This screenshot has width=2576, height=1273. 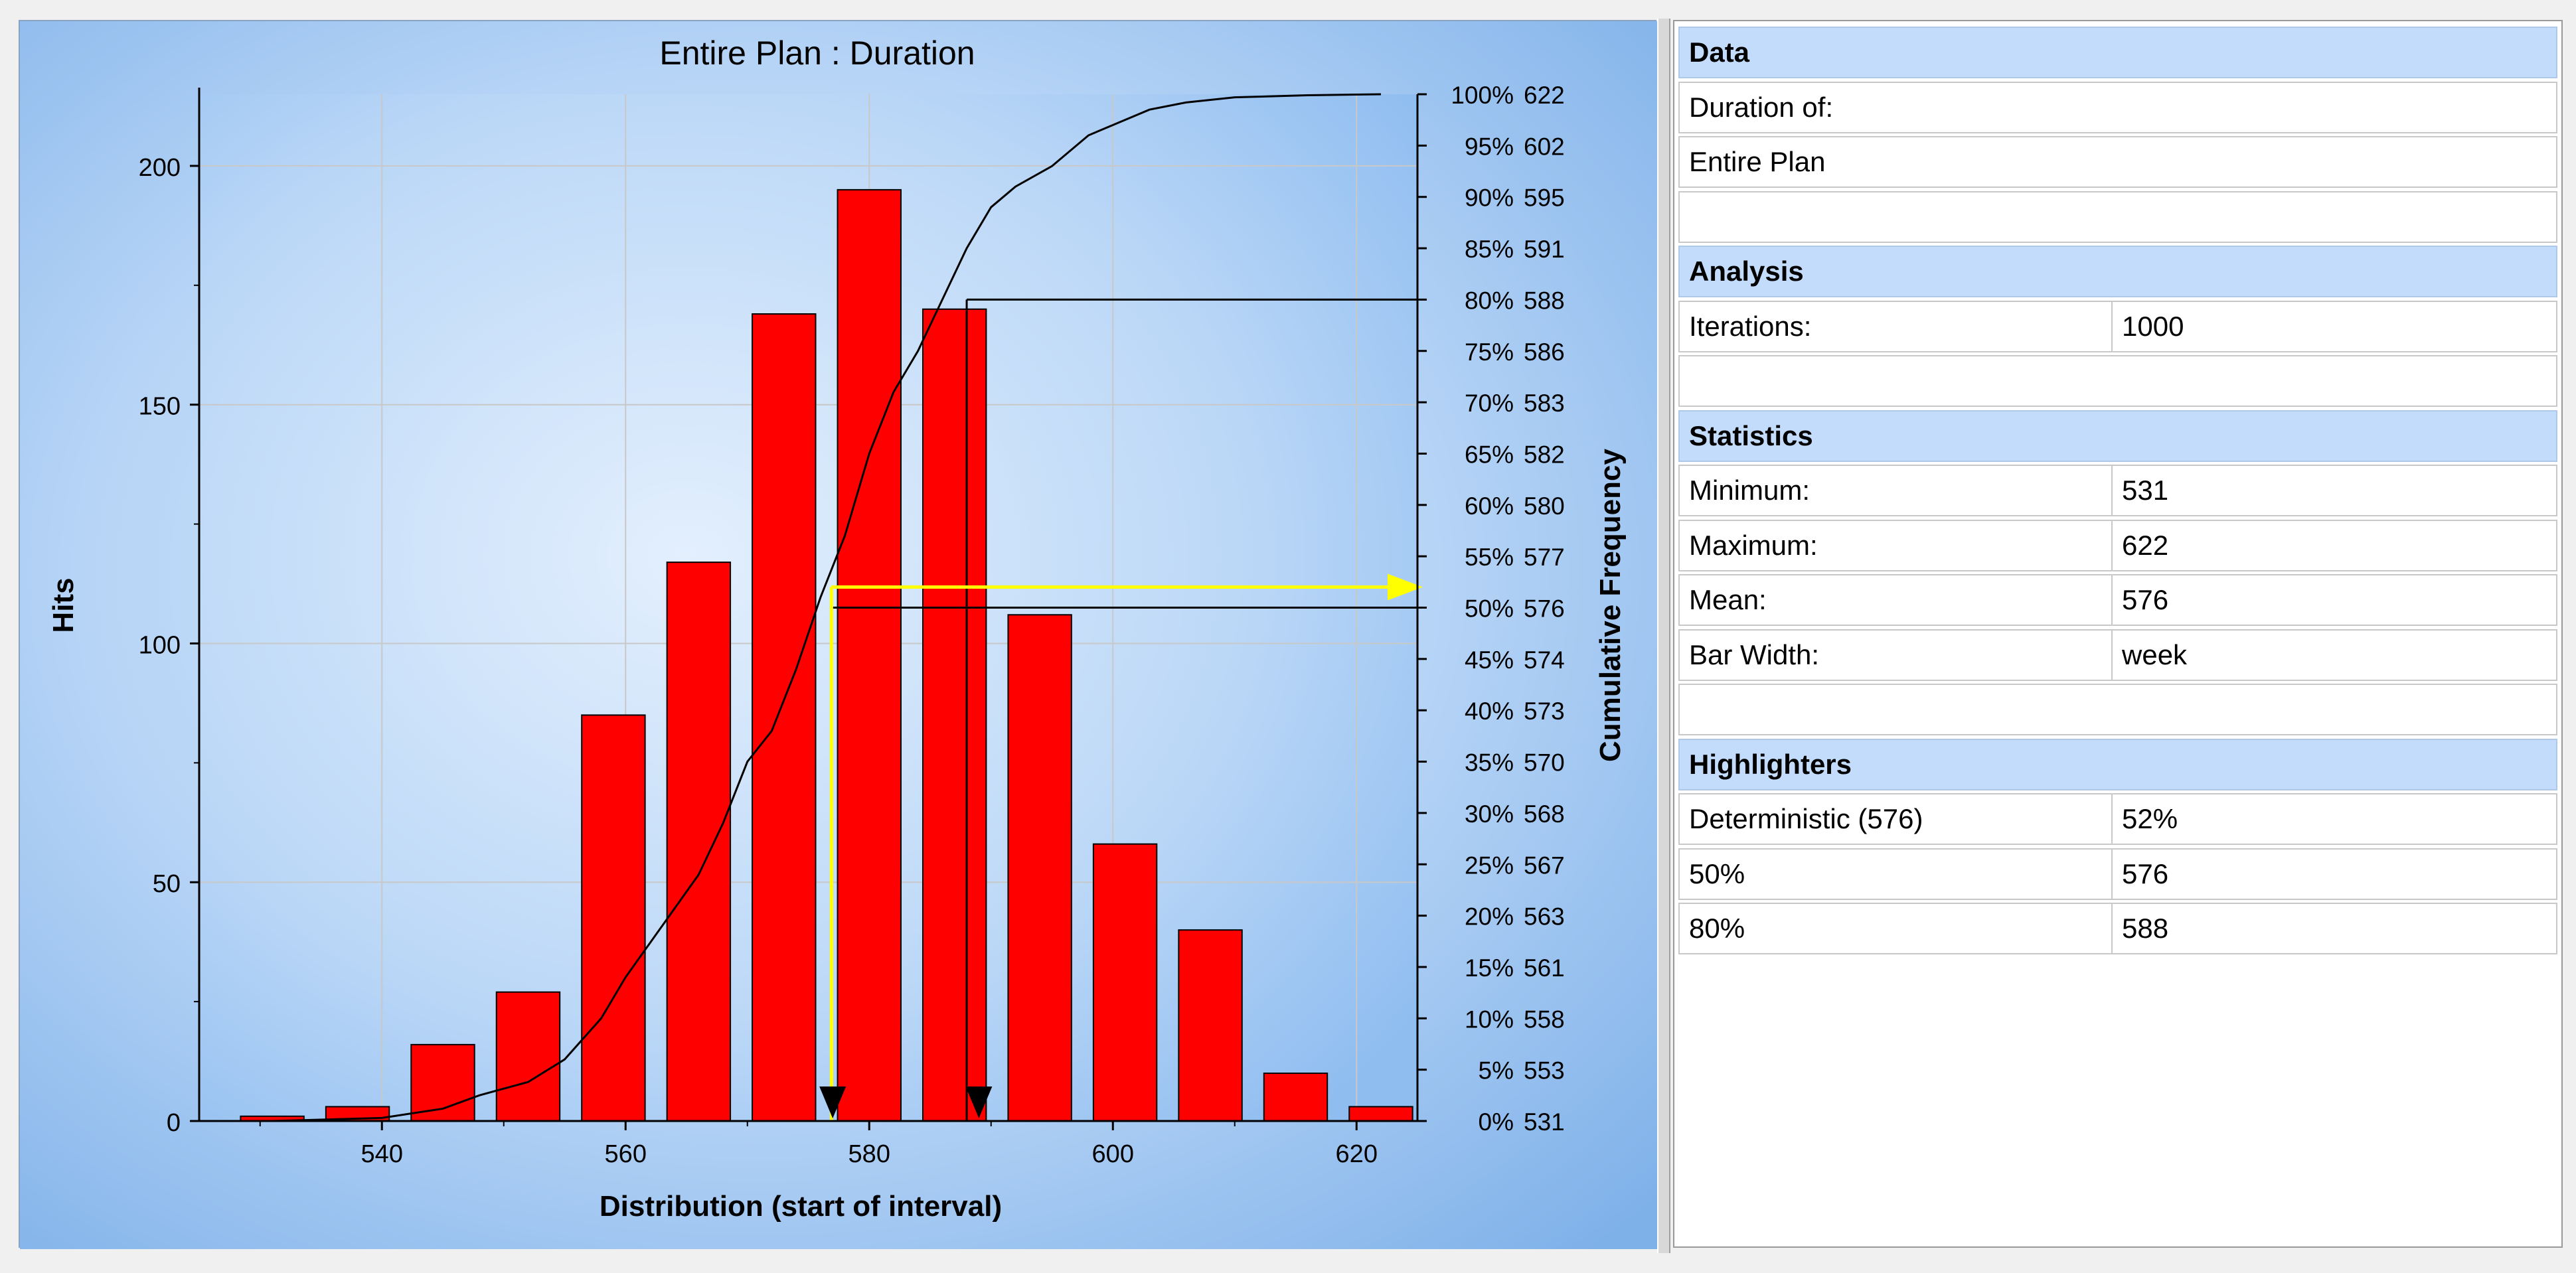 I want to click on panel-row-80: 80% 588, so click(x=2117, y=929).